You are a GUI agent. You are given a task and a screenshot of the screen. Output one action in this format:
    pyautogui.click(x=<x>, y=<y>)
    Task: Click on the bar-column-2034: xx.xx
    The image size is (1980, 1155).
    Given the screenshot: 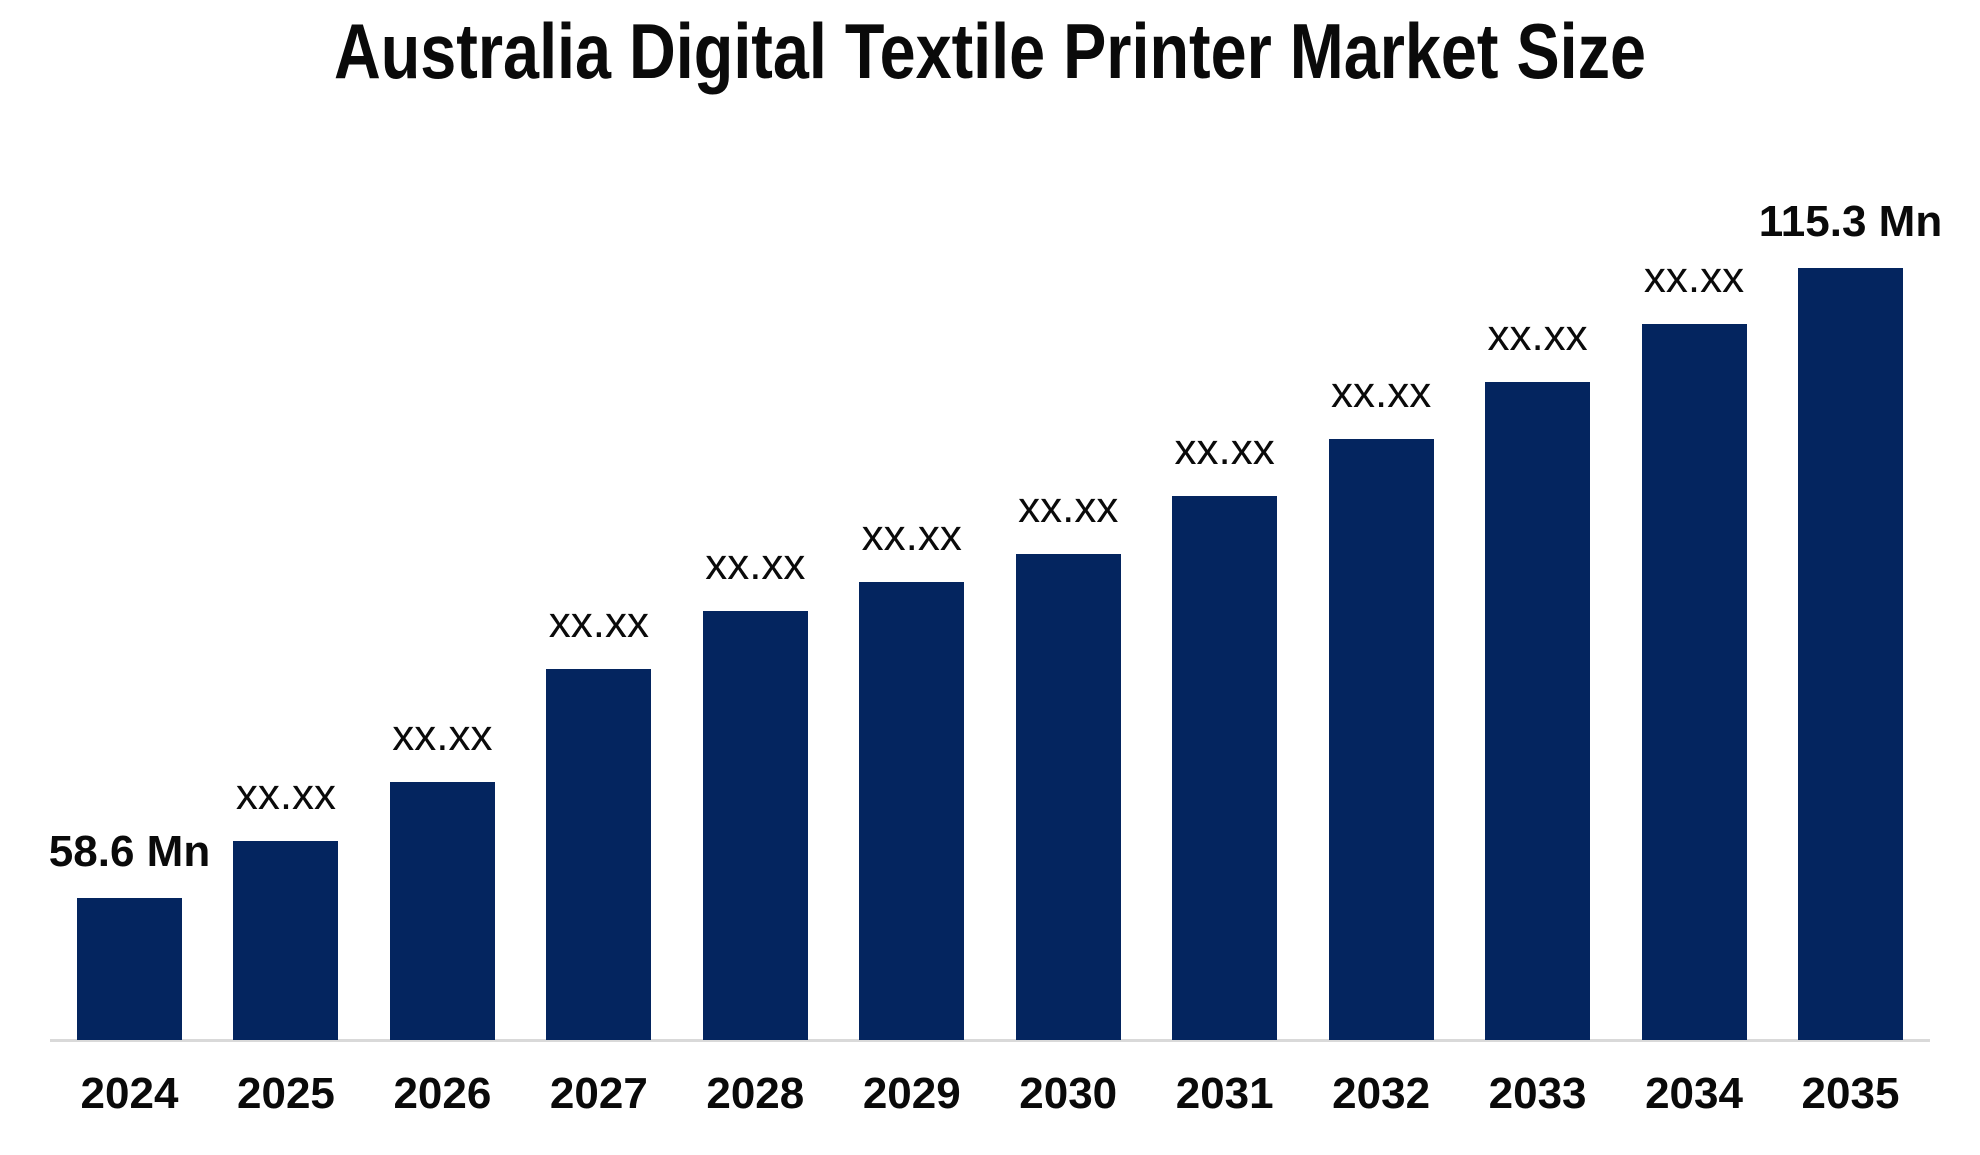 What is the action you would take?
    pyautogui.click(x=1694, y=590)
    